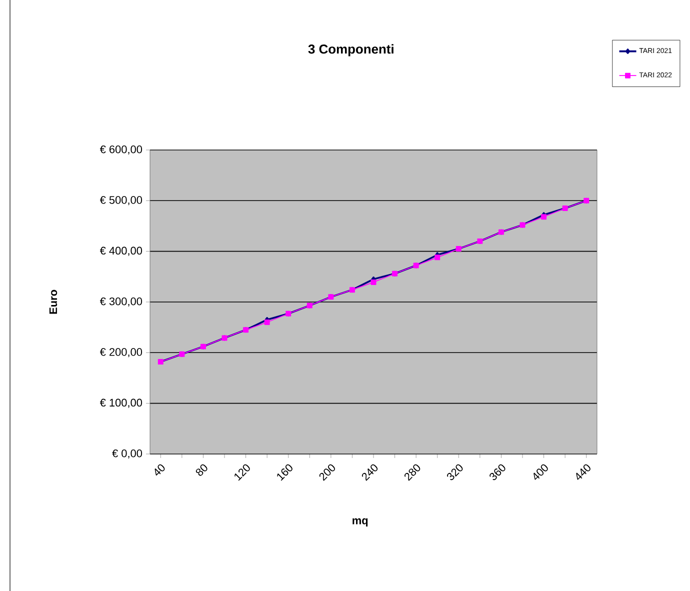 This screenshot has height=591, width=690. What do you see at coordinates (360, 522) in the screenshot?
I see `x-axis-title: mq` at bounding box center [360, 522].